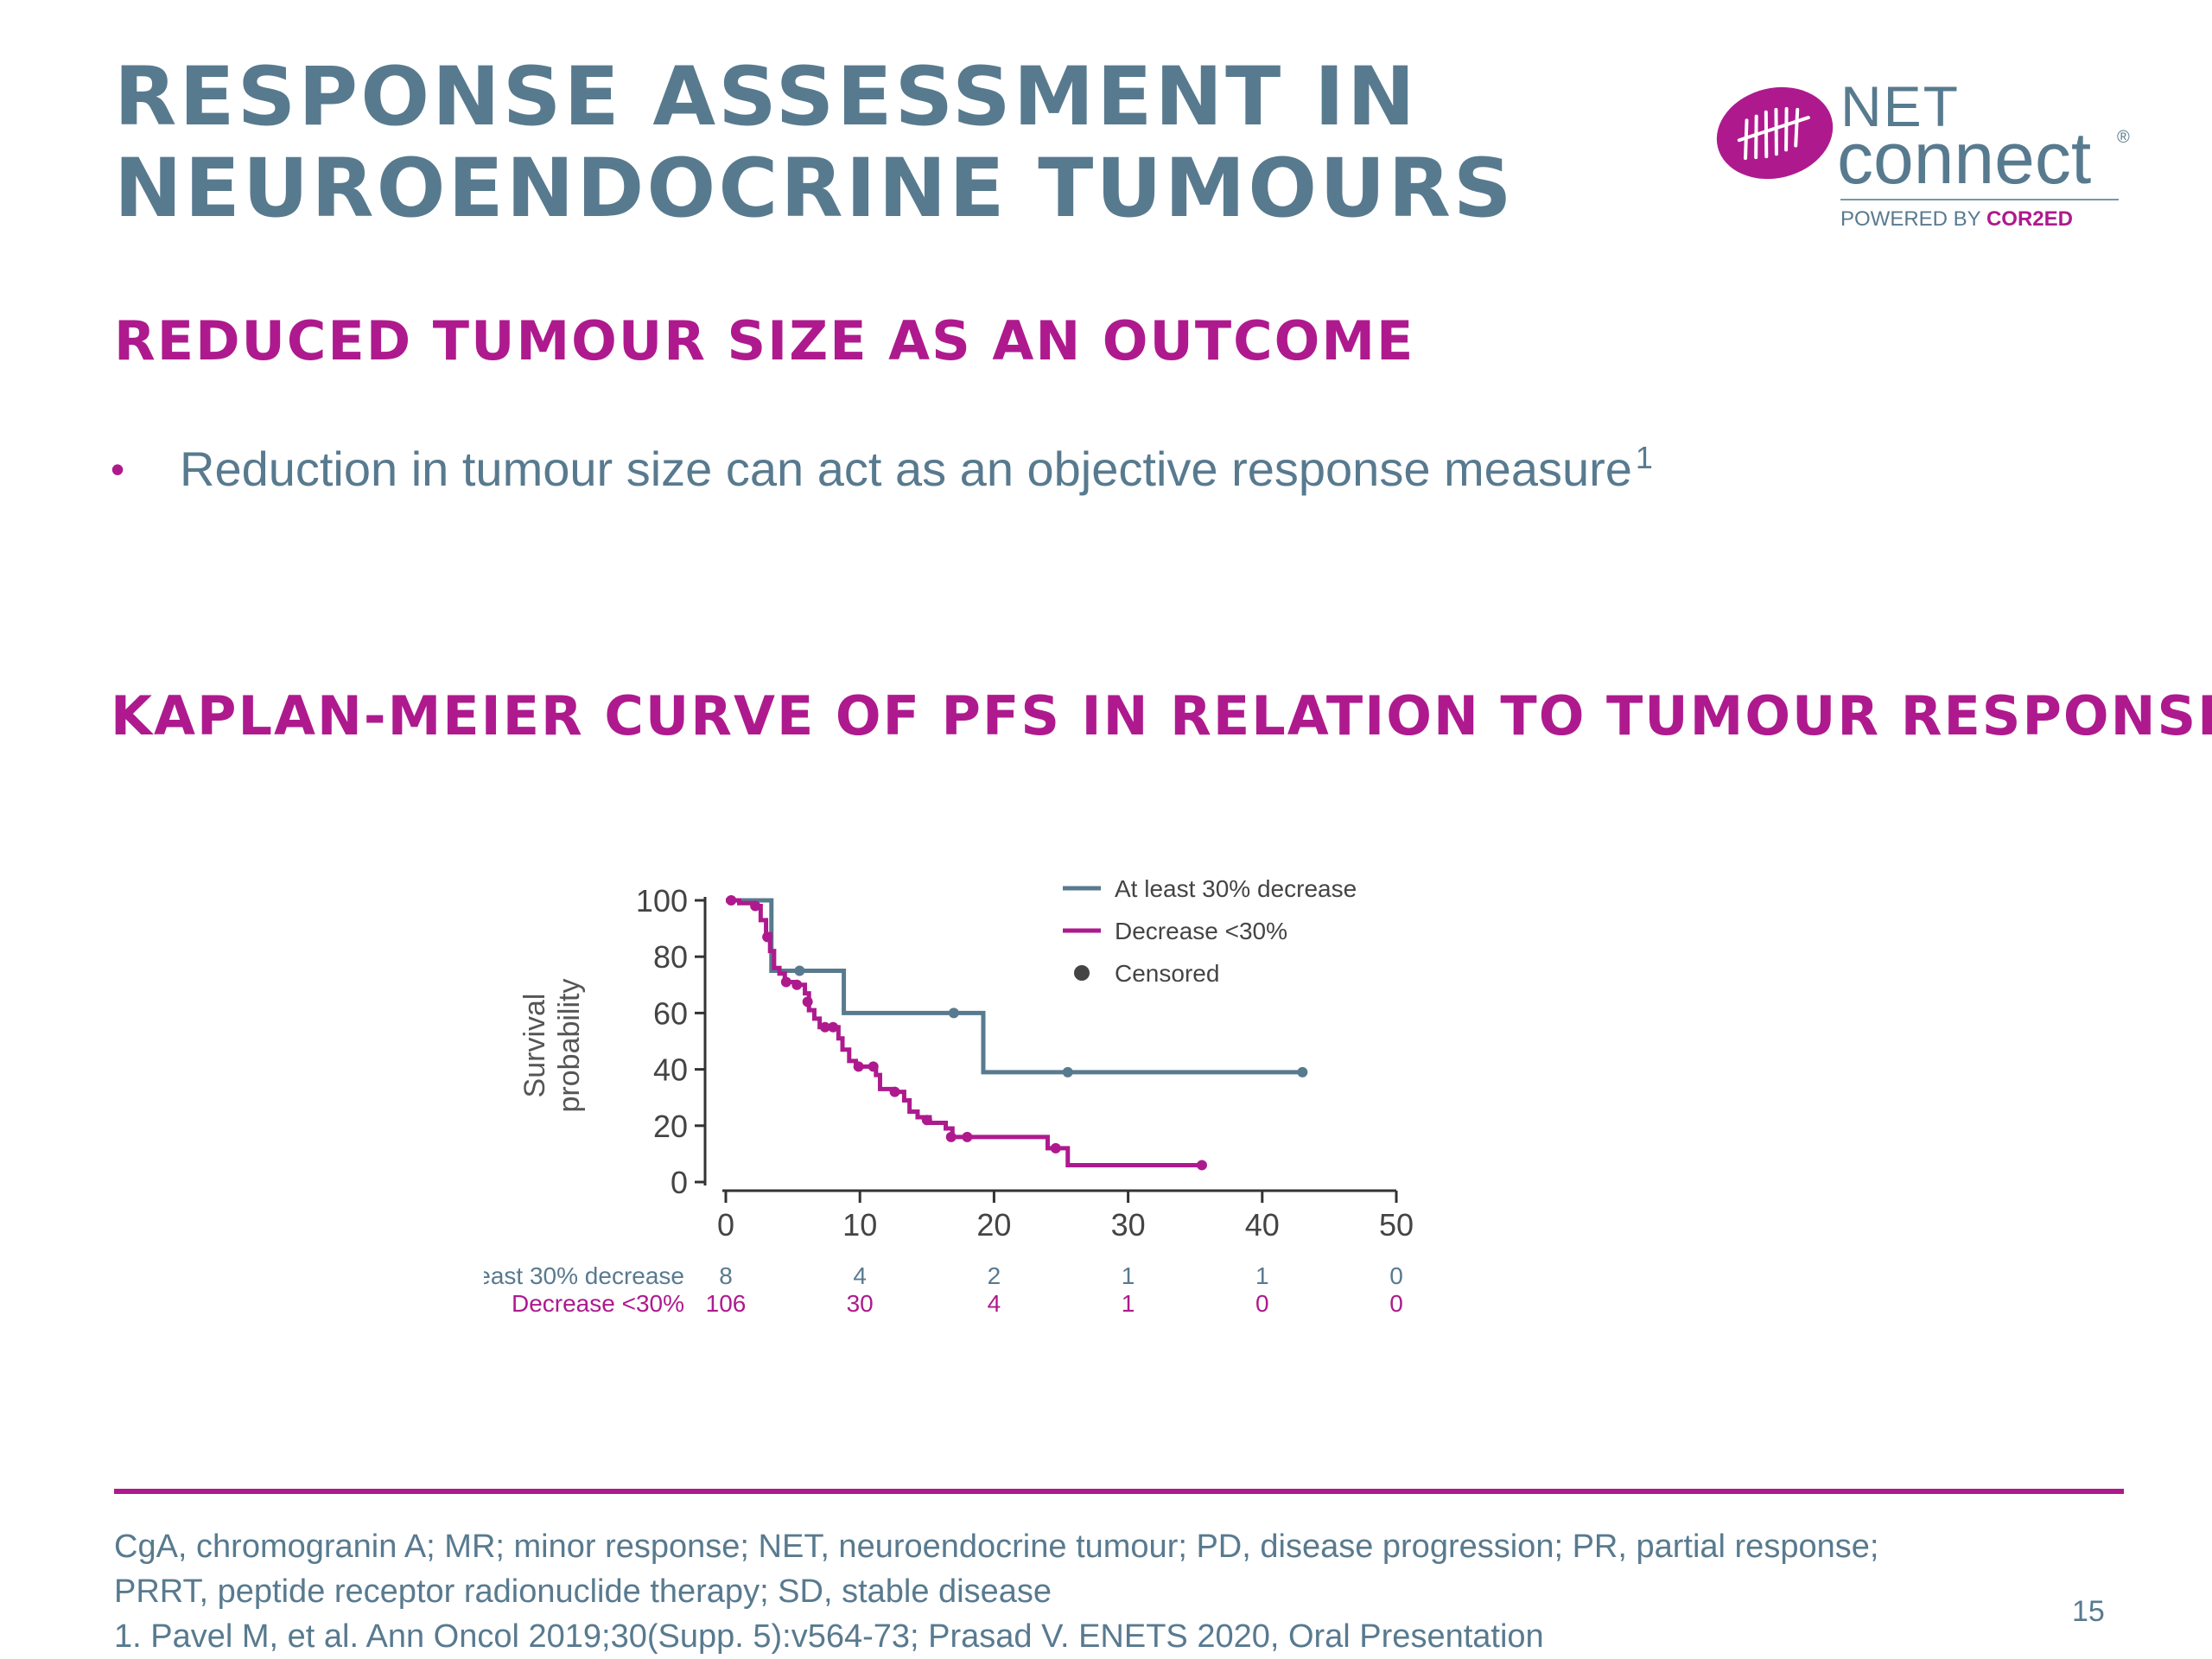 The width and height of the screenshot is (2212, 1659). What do you see at coordinates (2123, 137) in the screenshot?
I see `logo-registered-mark: ®` at bounding box center [2123, 137].